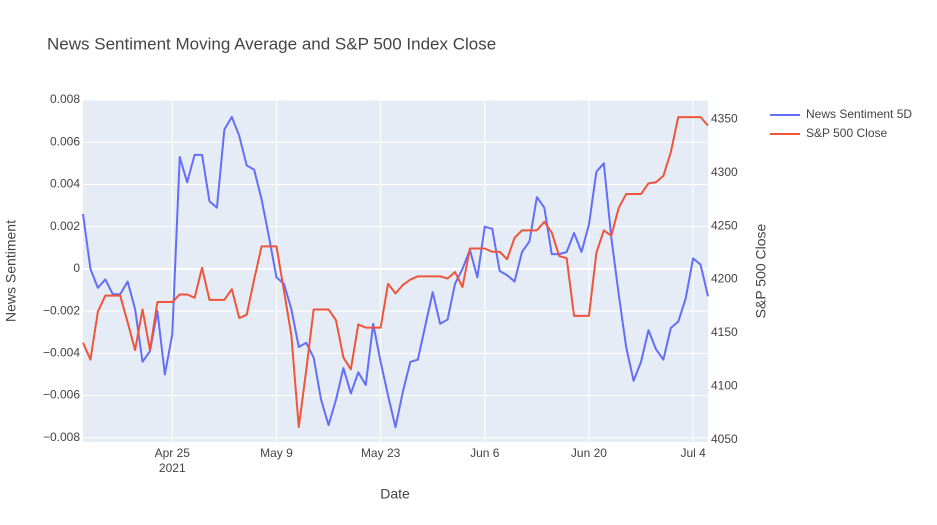 This screenshot has height=525, width=937. I want to click on y-axis-title: News Sentiment, so click(11, 271).